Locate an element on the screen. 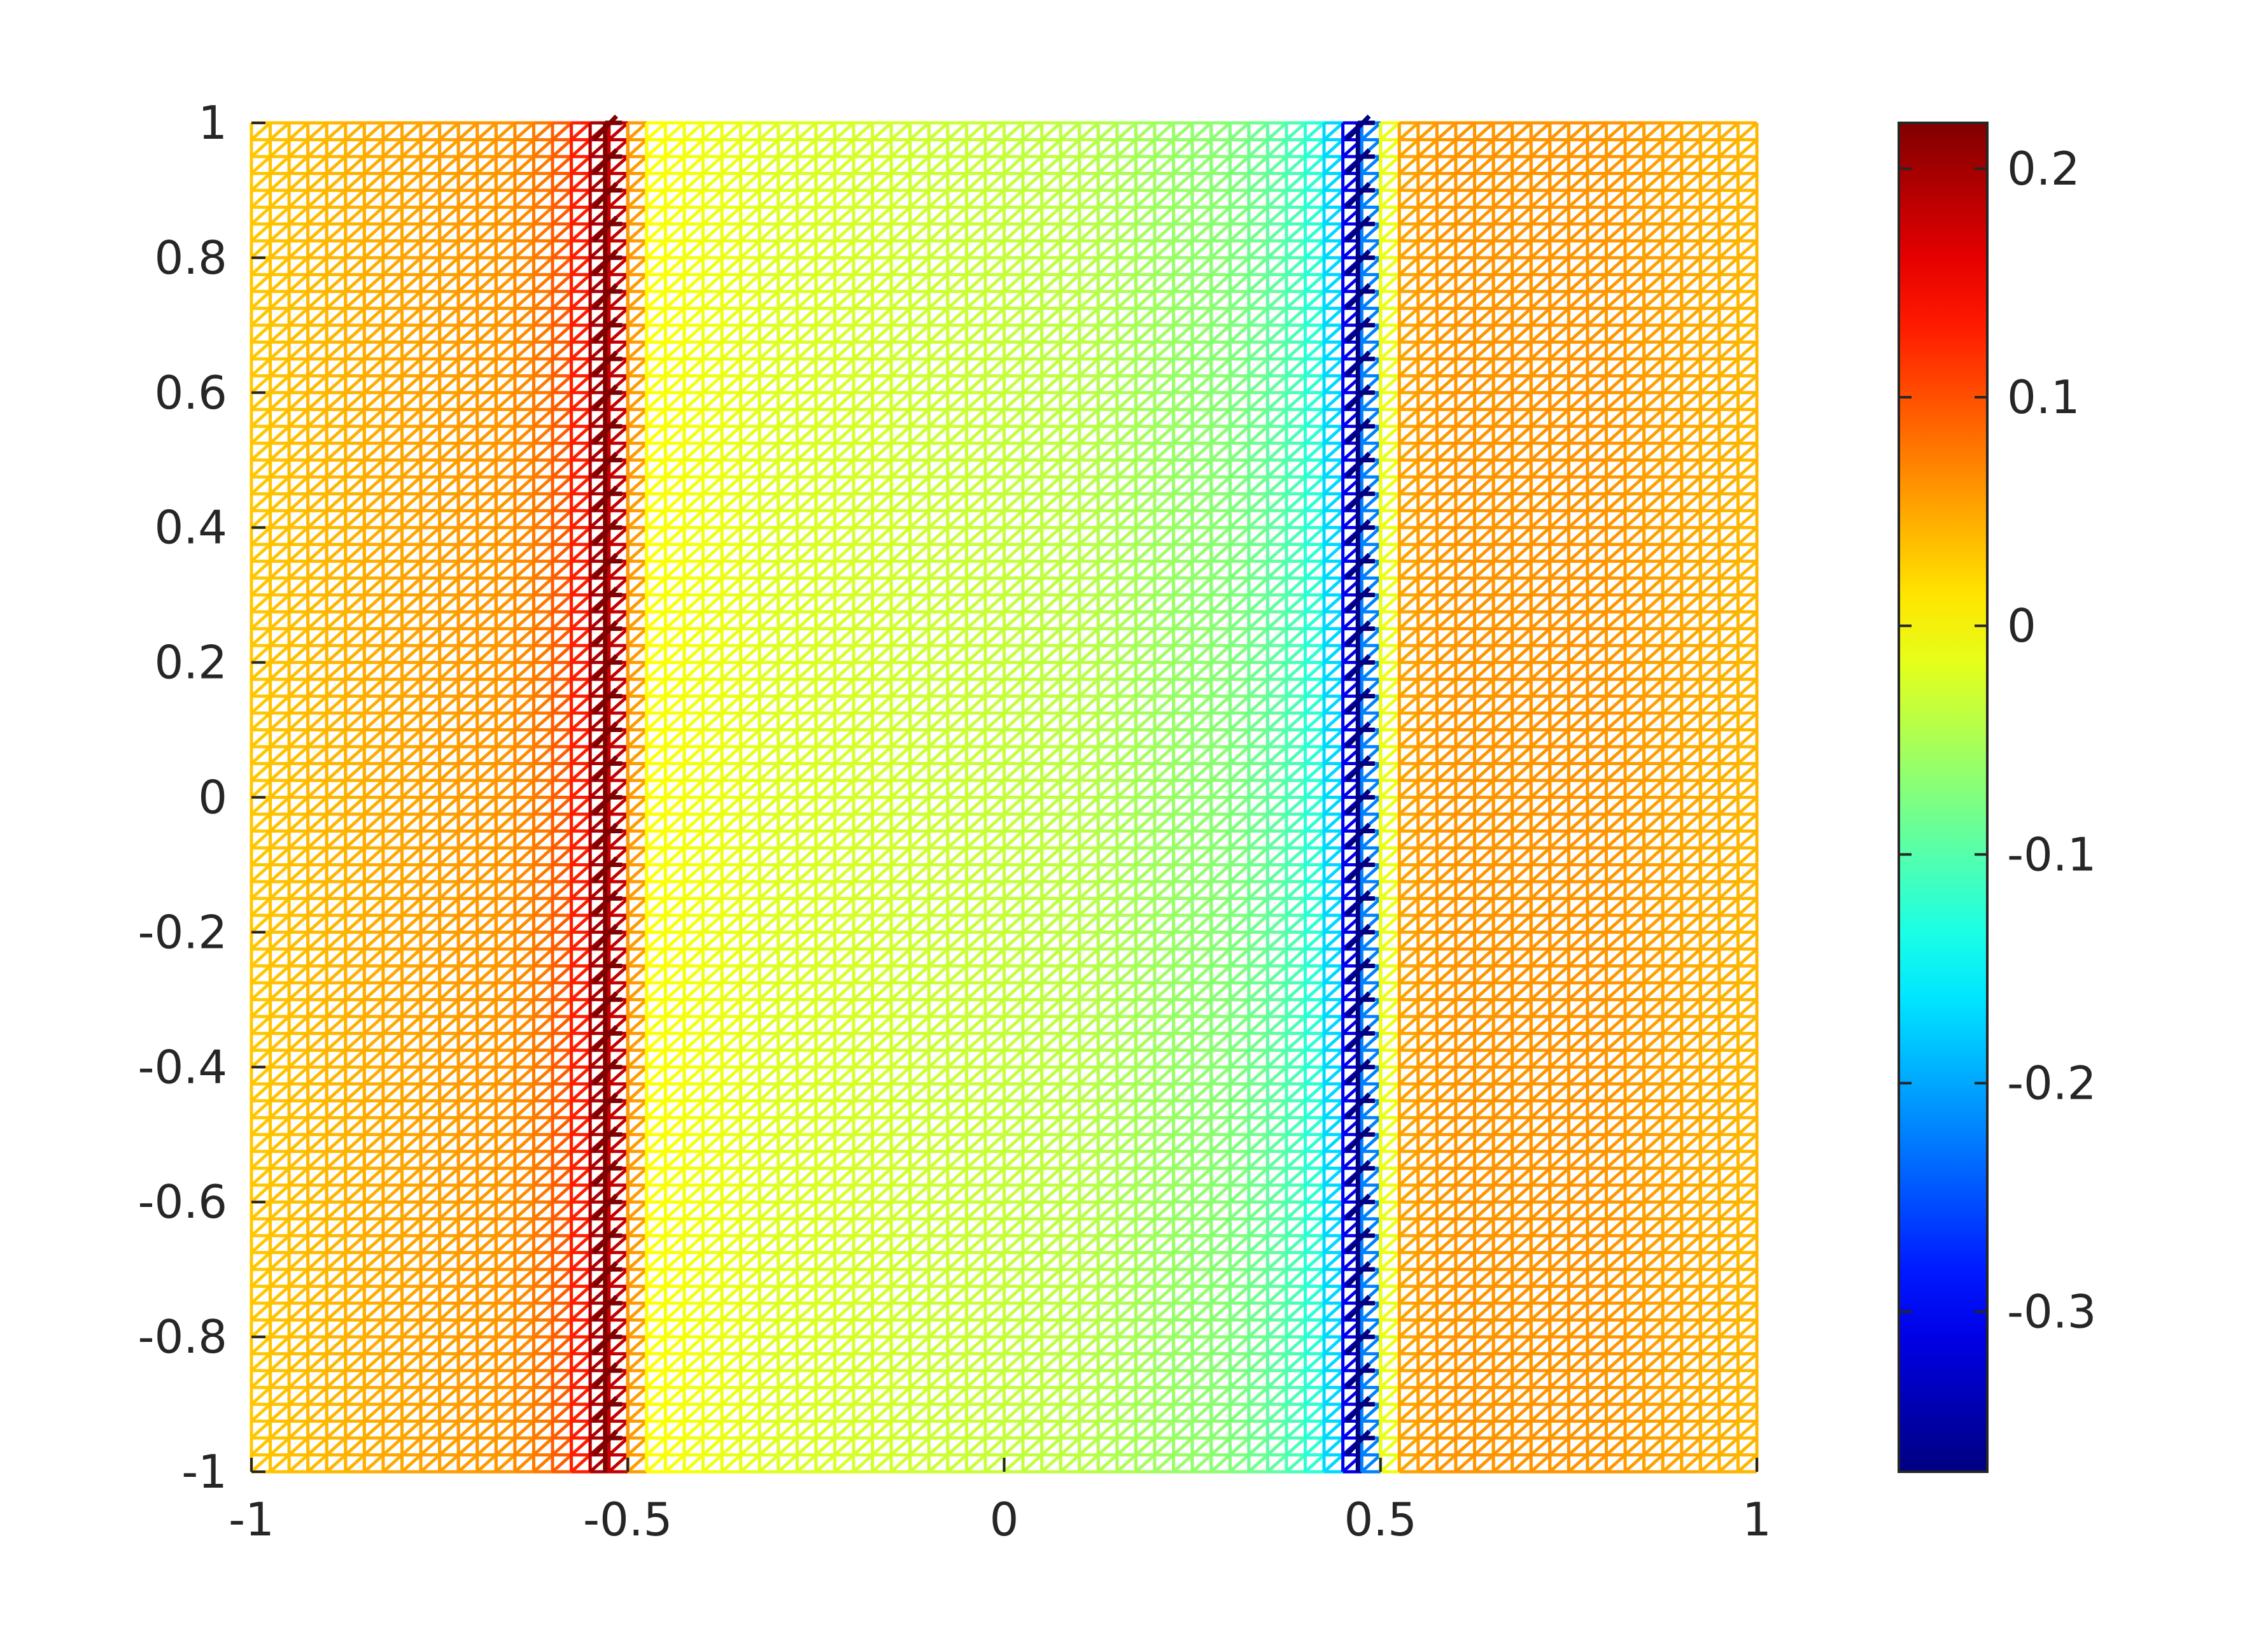 The width and height of the screenshot is (2268, 1643). y-tick-label: 0.2 is located at coordinates (190, 662).